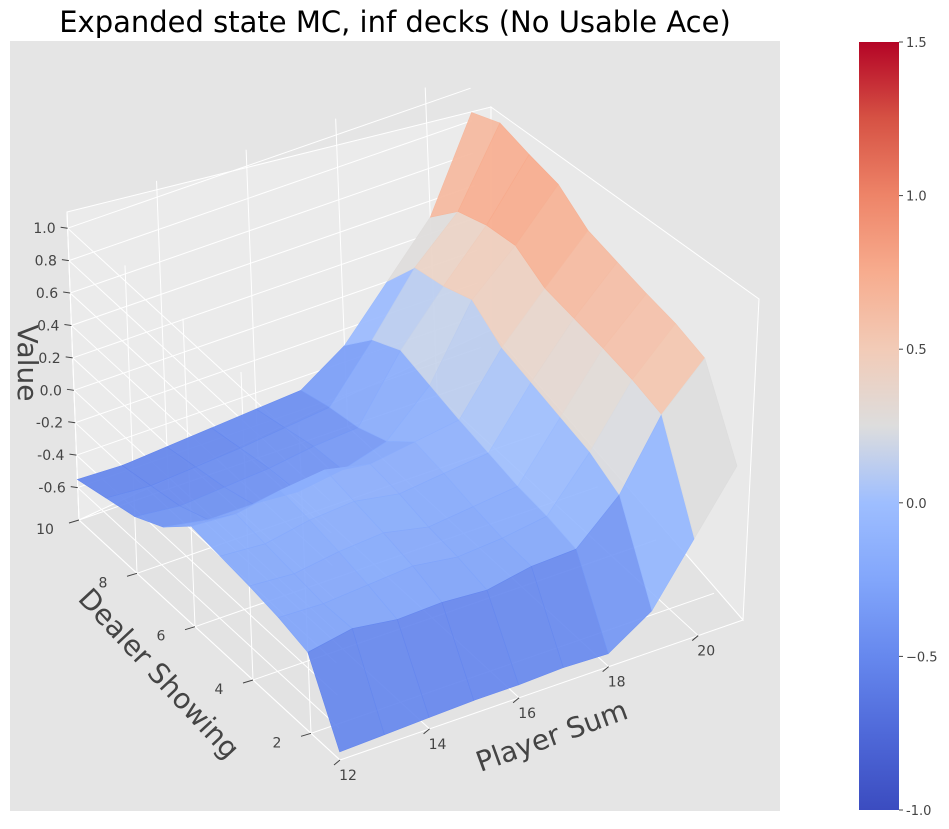 This screenshot has height=829, width=949. Describe the element at coordinates (916, 197) in the screenshot. I see `colorbar-tick-label: 1.0` at that location.